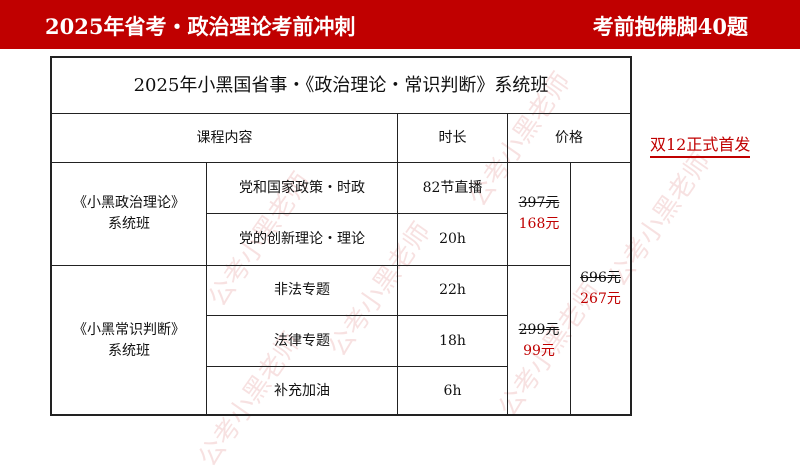 The image size is (800, 473). Describe the element at coordinates (452, 239) in the screenshot. I see `duration-cell: 20h` at that location.